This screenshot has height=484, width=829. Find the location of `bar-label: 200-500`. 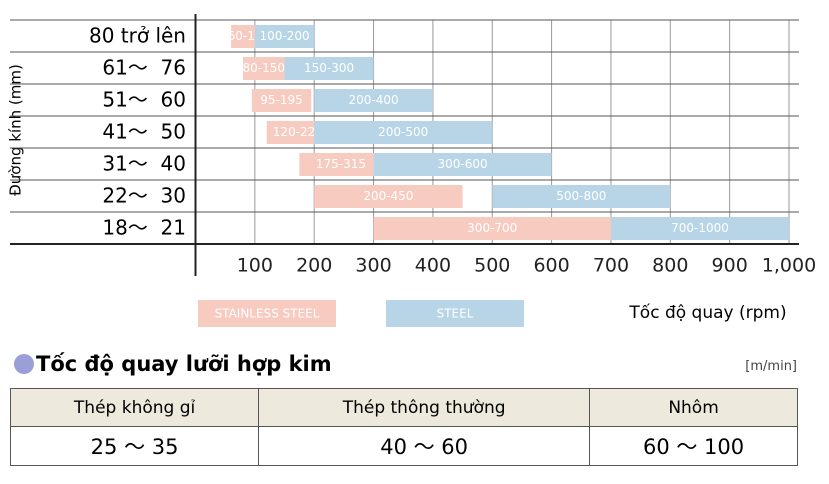

bar-label: 200-500 is located at coordinates (403, 132).